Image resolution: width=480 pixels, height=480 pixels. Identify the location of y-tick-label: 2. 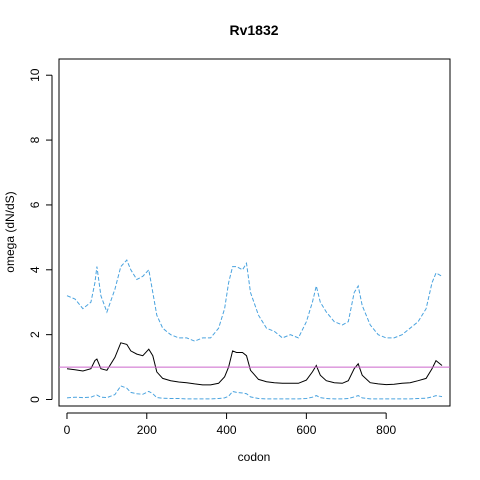
(35, 334).